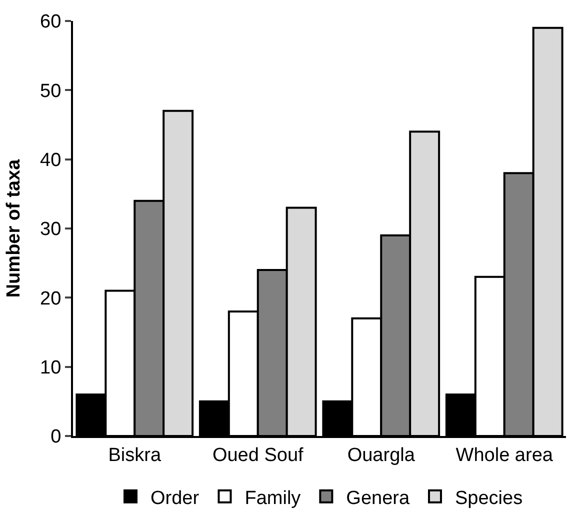 This screenshot has height=528, width=578. I want to click on x-tick-label: Ouargla, so click(381, 455).